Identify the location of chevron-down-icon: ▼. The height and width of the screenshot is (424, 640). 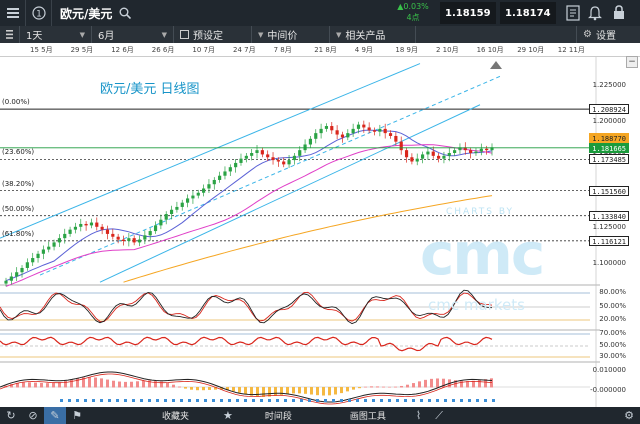
(339, 34).